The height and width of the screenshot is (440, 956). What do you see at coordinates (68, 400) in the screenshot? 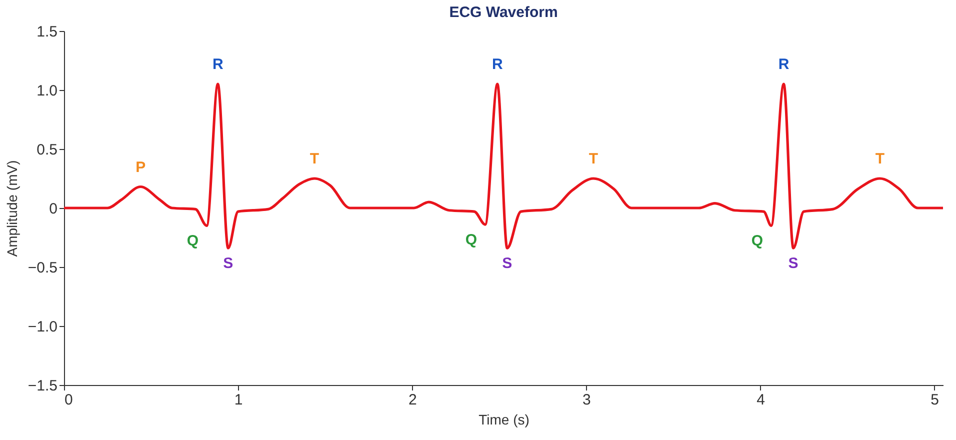
I see `x-tick-label: 0` at bounding box center [68, 400].